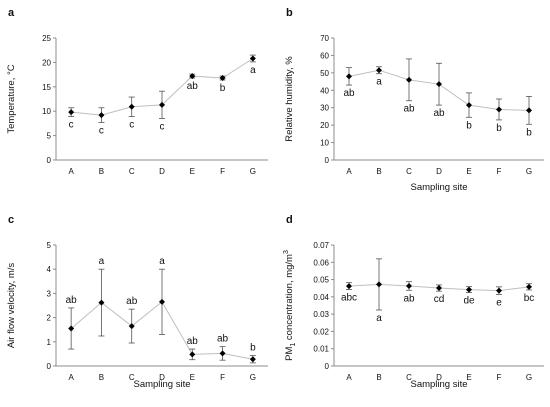 This screenshot has height=407, width=550. I want to click on y-axis-title: Air flow velocity, m/s, so click(11, 306).